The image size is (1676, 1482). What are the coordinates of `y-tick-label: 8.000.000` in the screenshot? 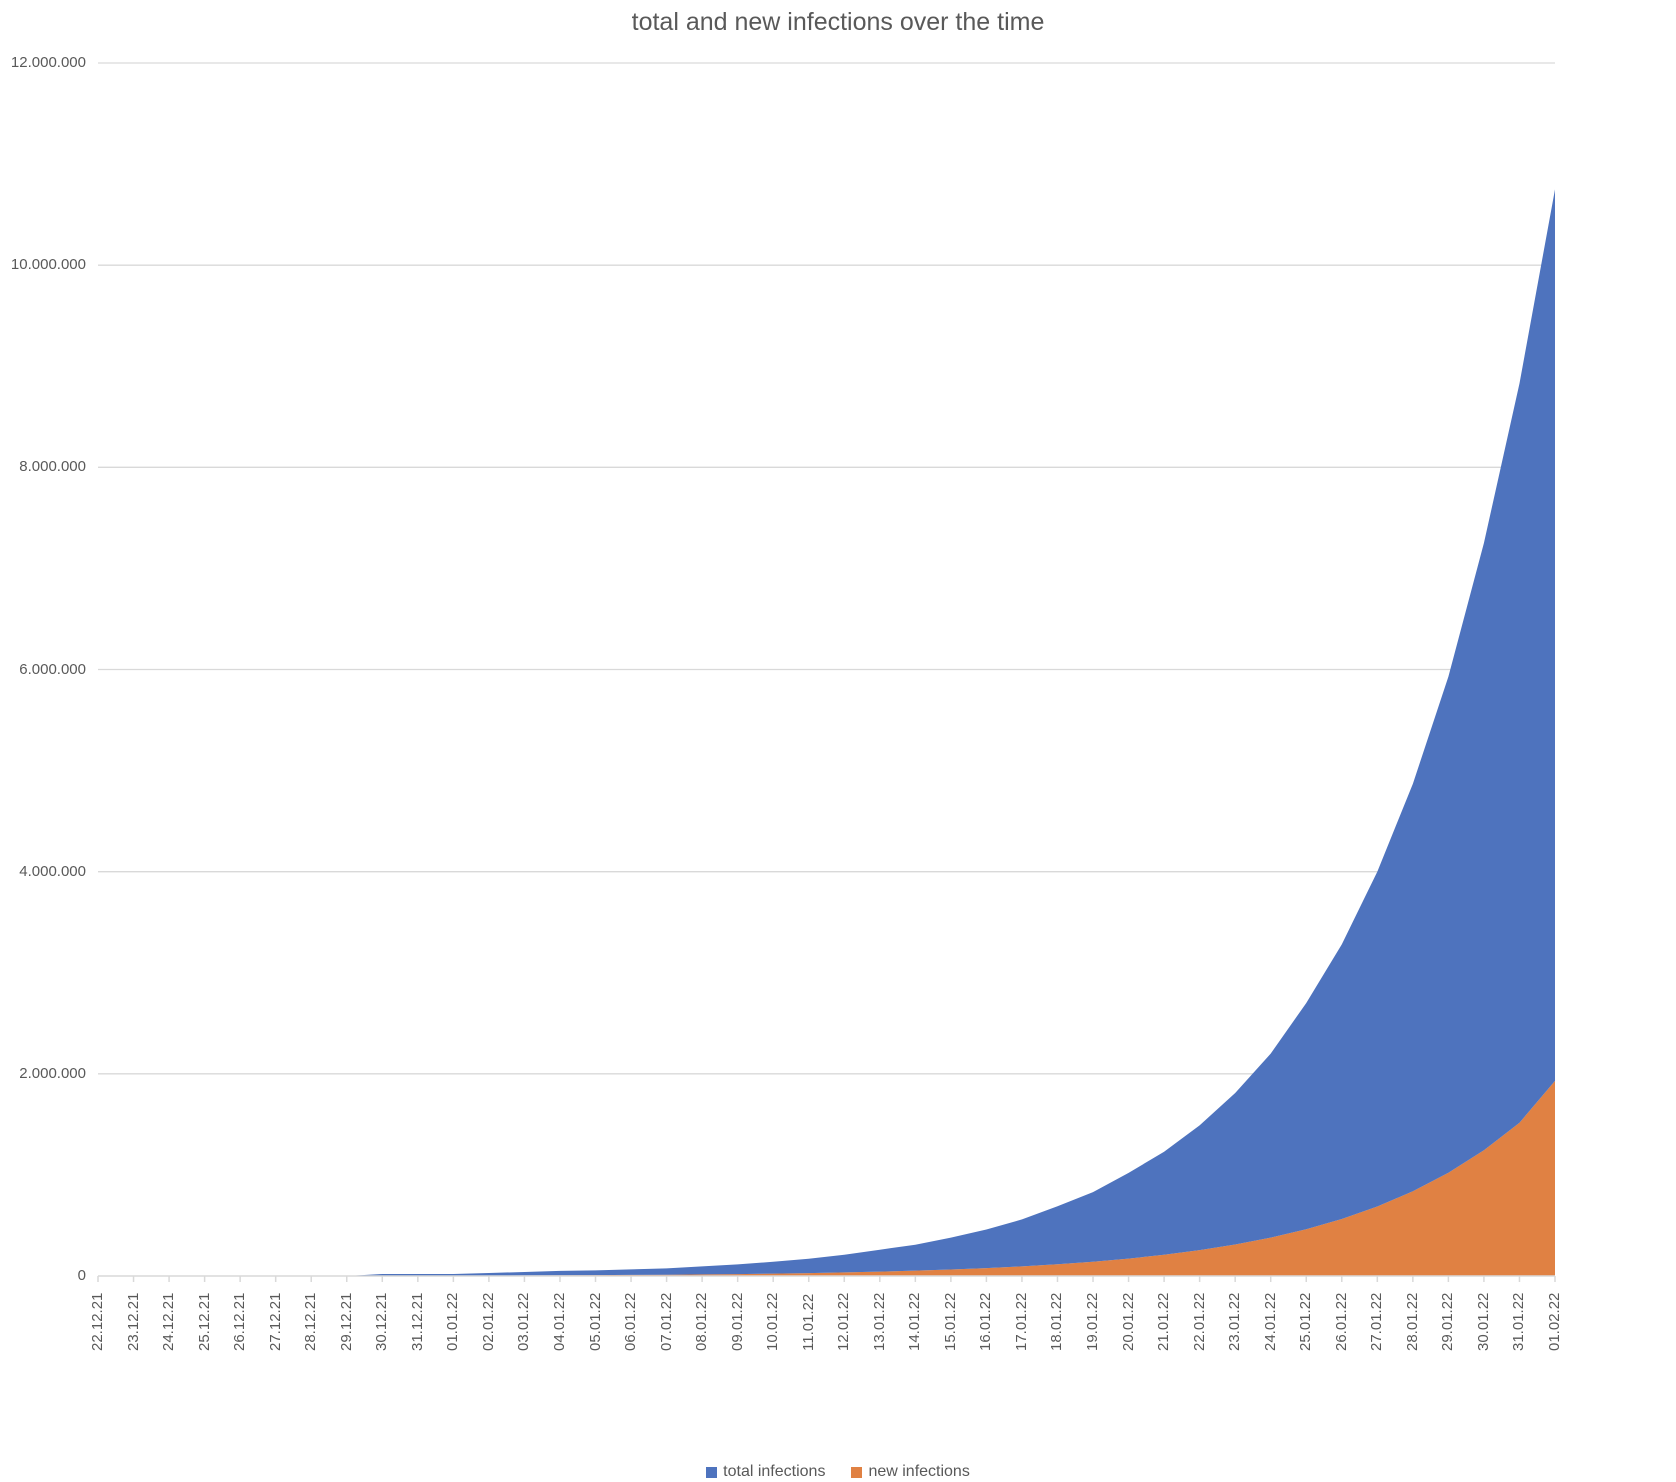 It's located at (52, 467).